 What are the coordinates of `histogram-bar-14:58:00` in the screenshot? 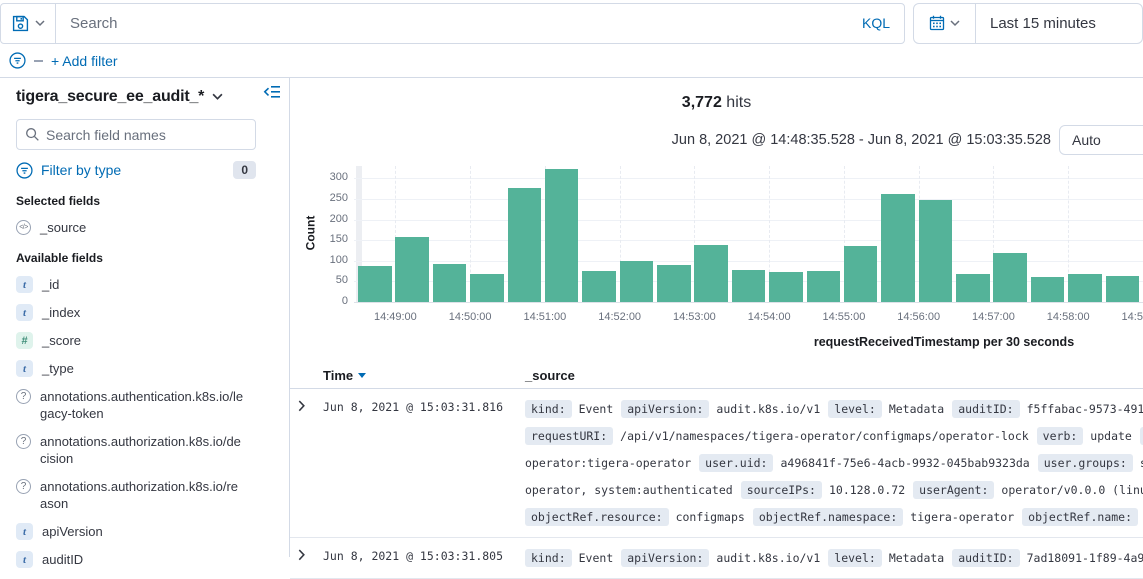 It's located at (1085, 288).